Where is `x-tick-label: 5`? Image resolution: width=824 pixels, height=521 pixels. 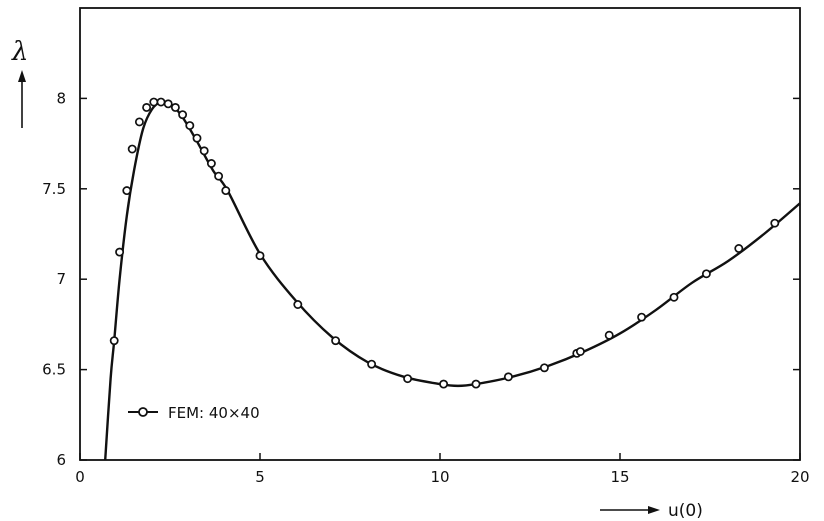
x-tick-label: 5 is located at coordinates (260, 477).